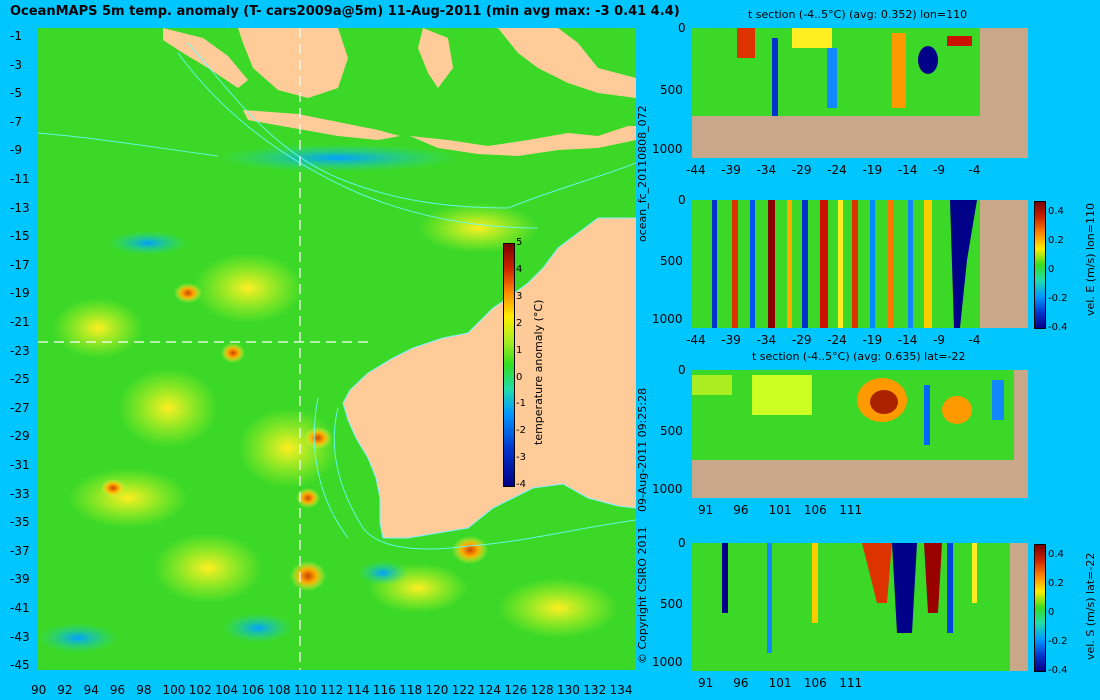 The width and height of the screenshot is (1100, 700). Describe the element at coordinates (1058, 641) in the screenshot. I see `colorbar-tick-label: -0.2` at that location.